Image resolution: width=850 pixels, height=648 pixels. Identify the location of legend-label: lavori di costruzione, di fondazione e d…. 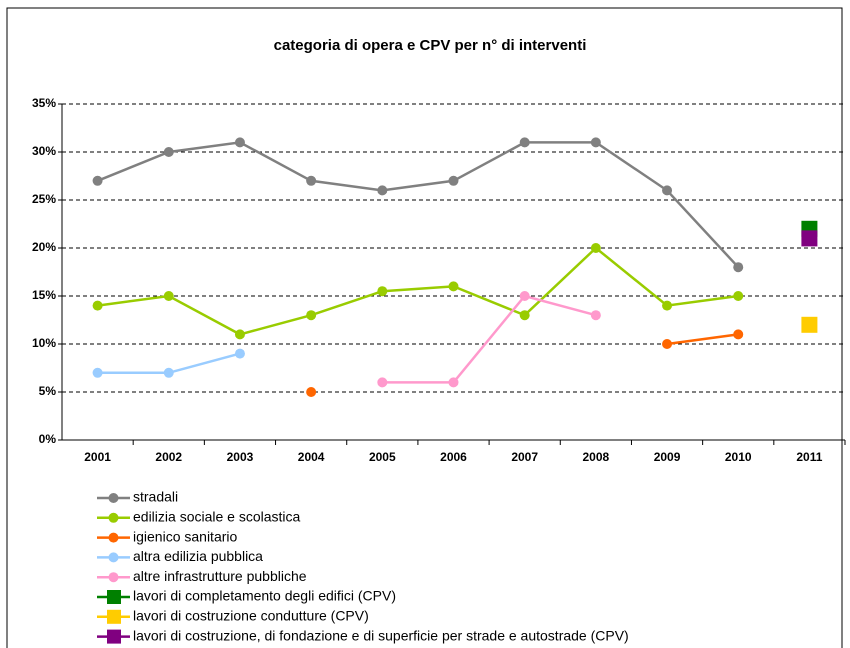
(381, 635).